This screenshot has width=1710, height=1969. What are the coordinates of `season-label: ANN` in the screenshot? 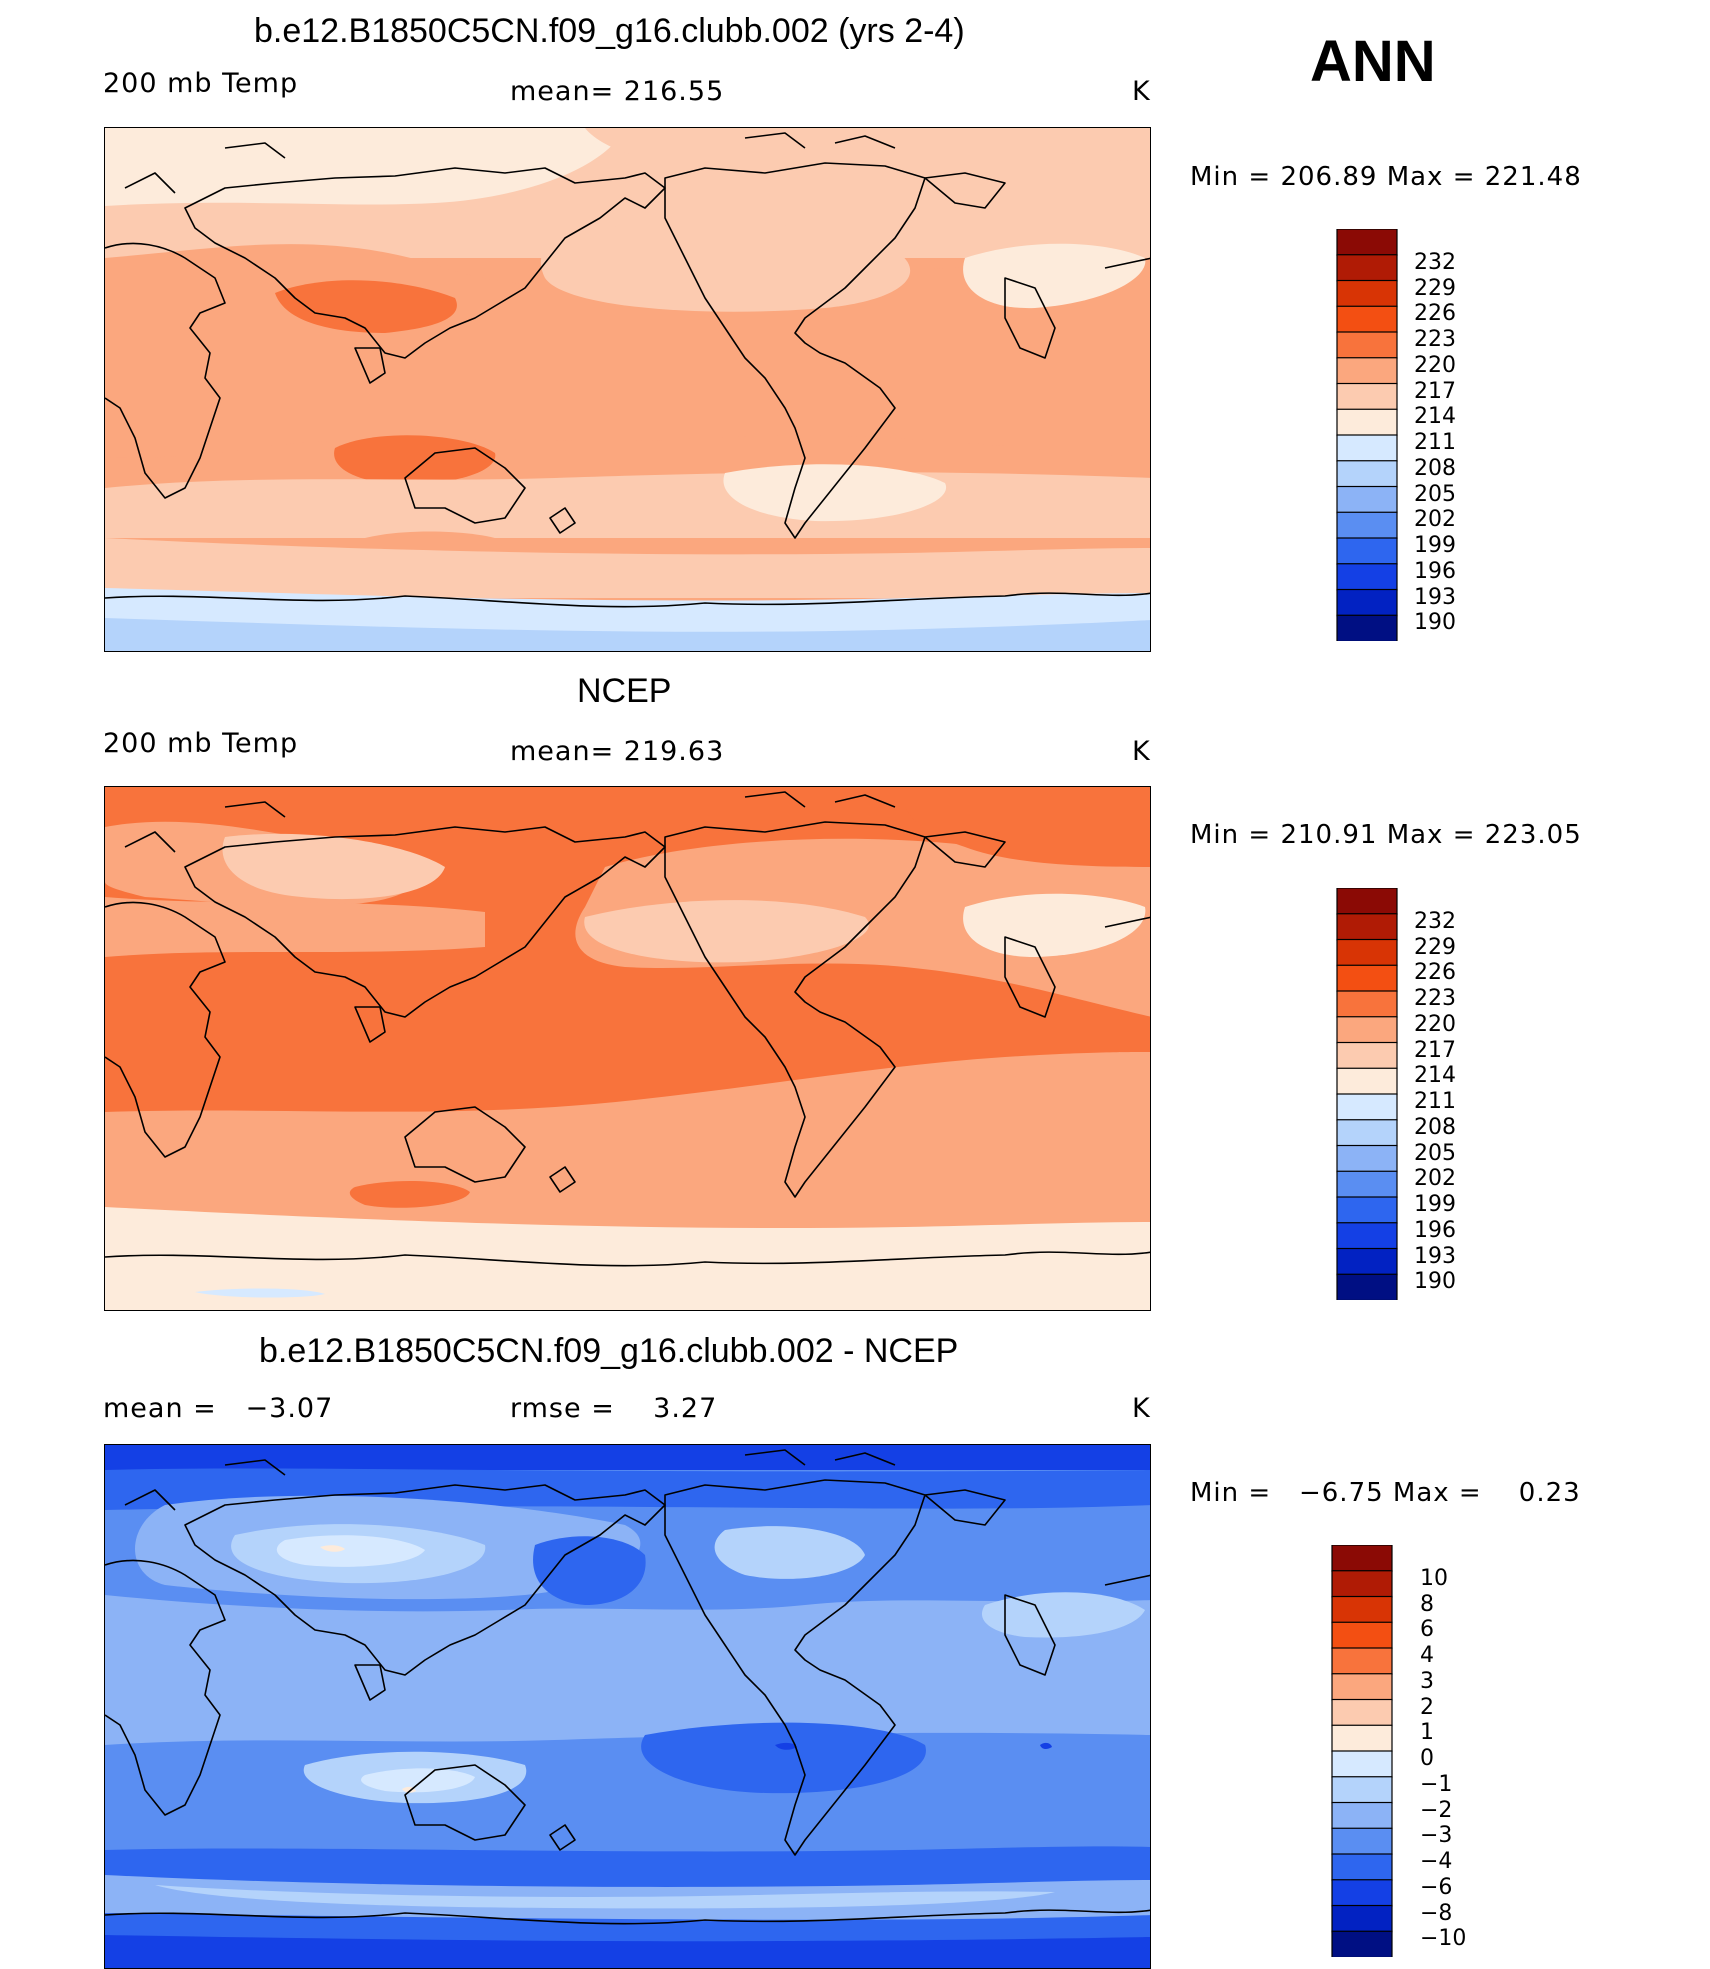 It's located at (1373, 61).